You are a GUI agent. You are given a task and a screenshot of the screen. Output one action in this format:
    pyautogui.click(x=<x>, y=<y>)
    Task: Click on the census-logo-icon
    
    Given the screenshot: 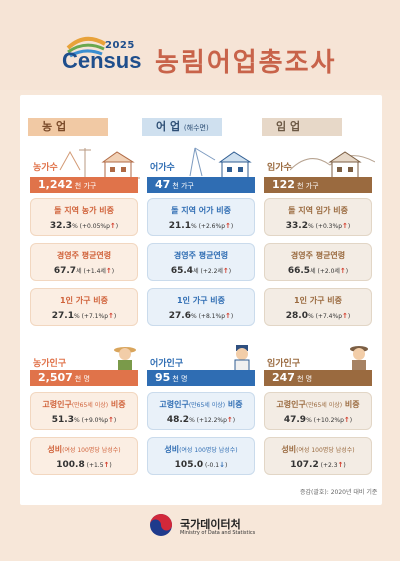 What is the action you would take?
    pyautogui.click(x=86, y=47)
    